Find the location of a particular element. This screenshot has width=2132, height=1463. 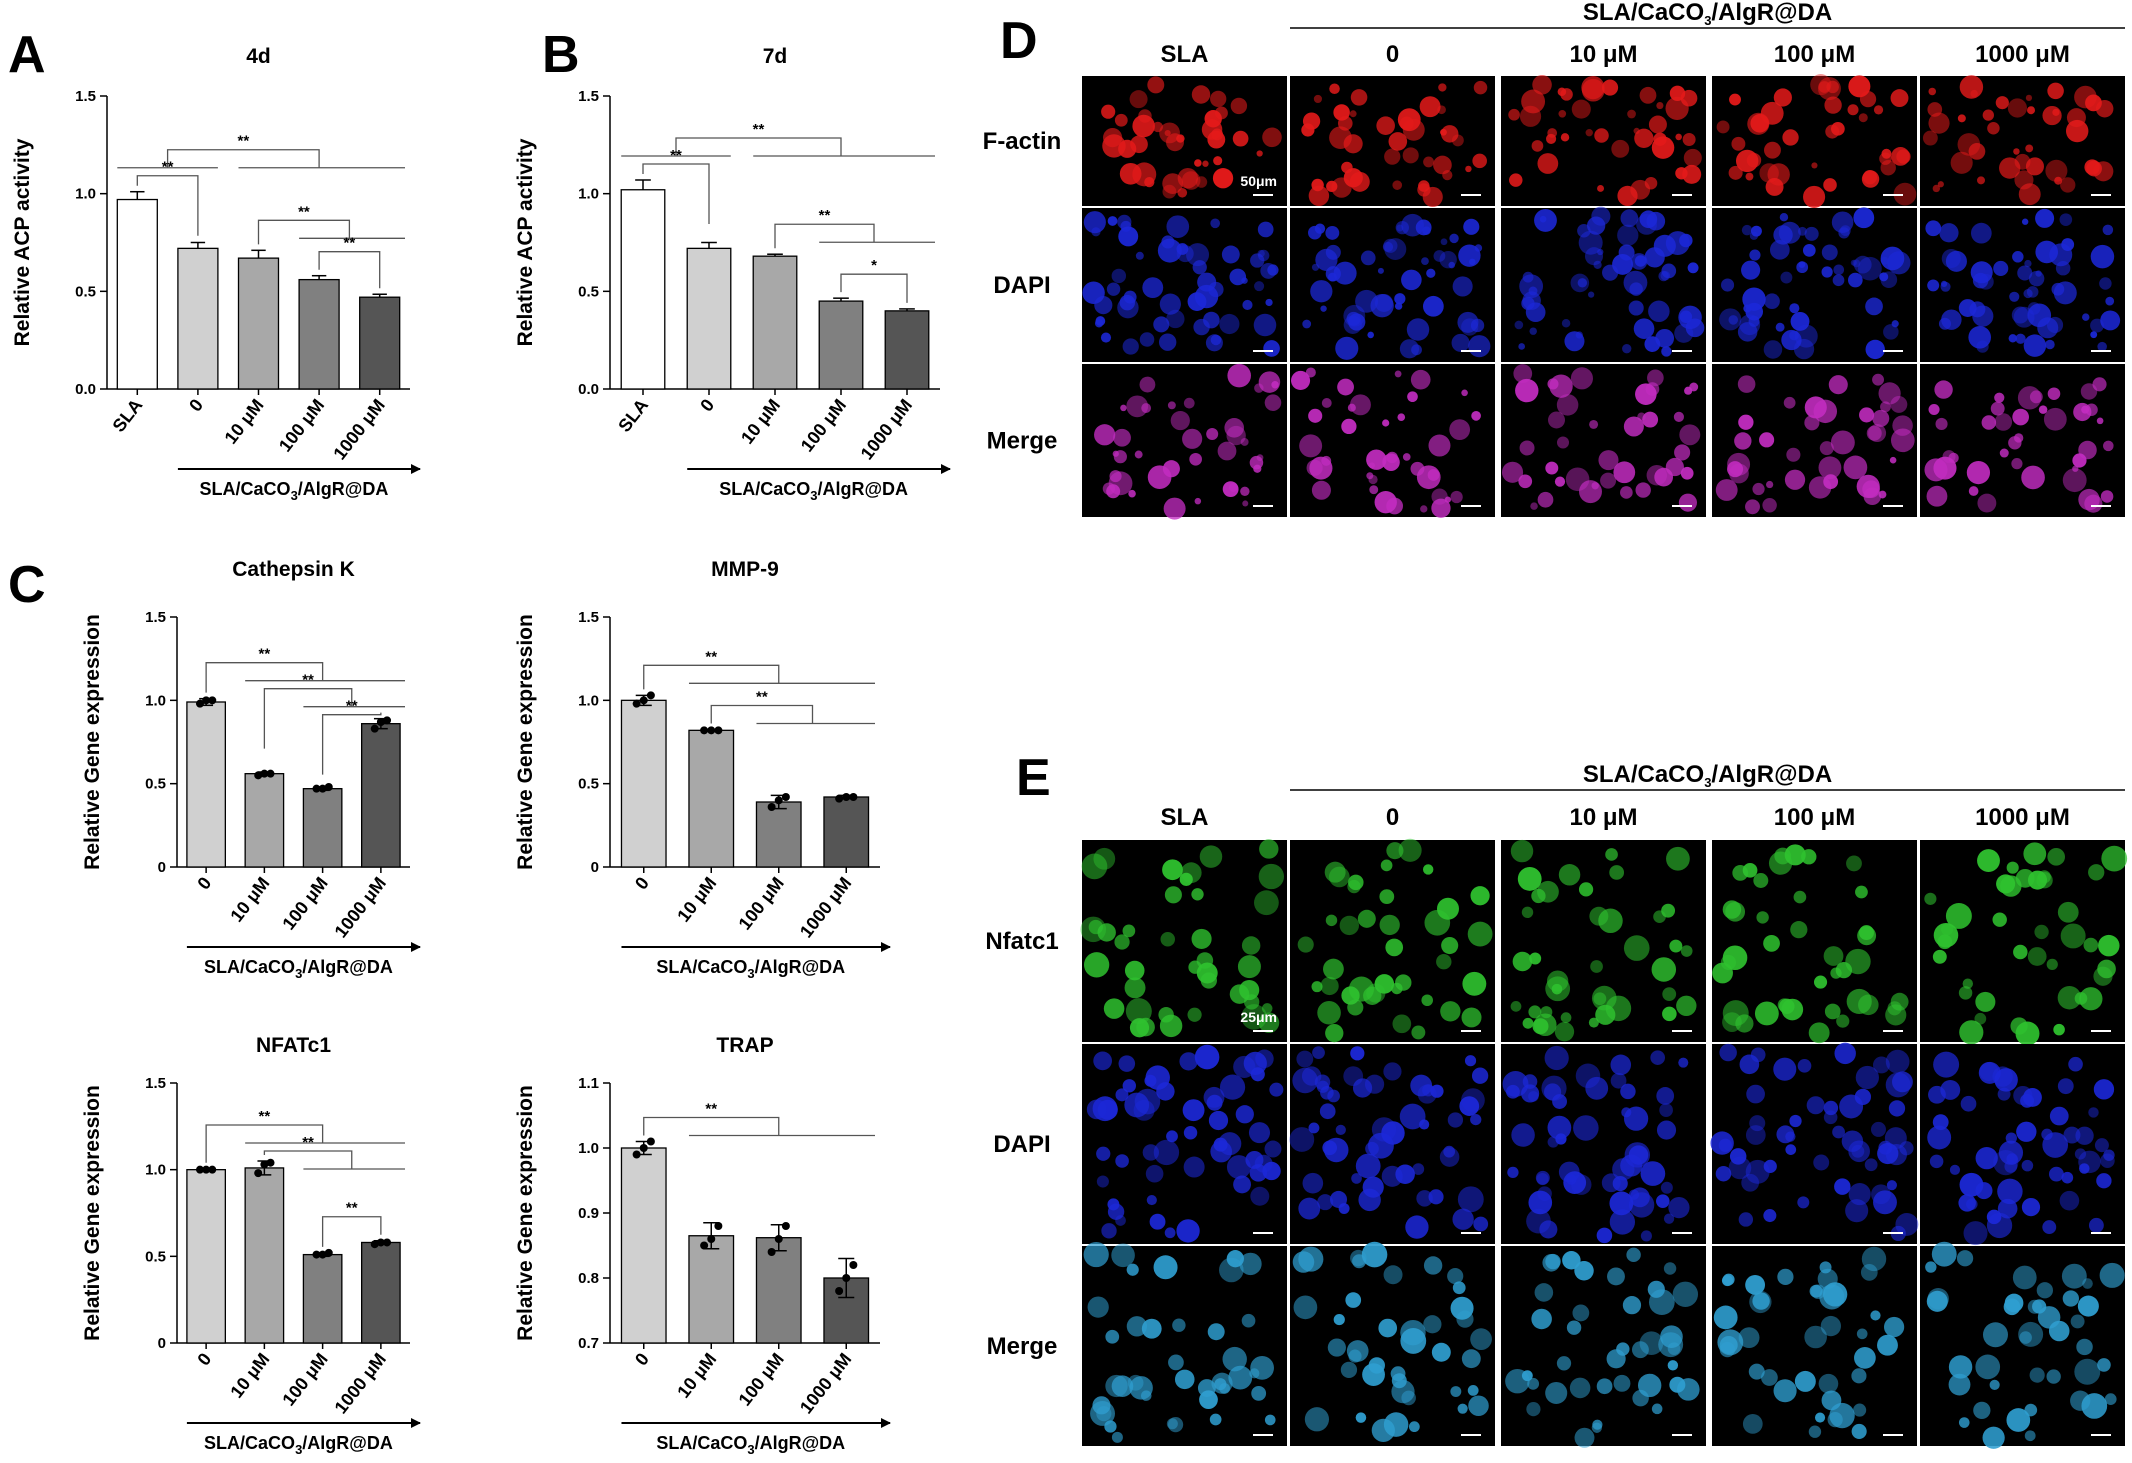

group-label: SLA/CaCO3/AlgR@DA is located at coordinates (294, 491).